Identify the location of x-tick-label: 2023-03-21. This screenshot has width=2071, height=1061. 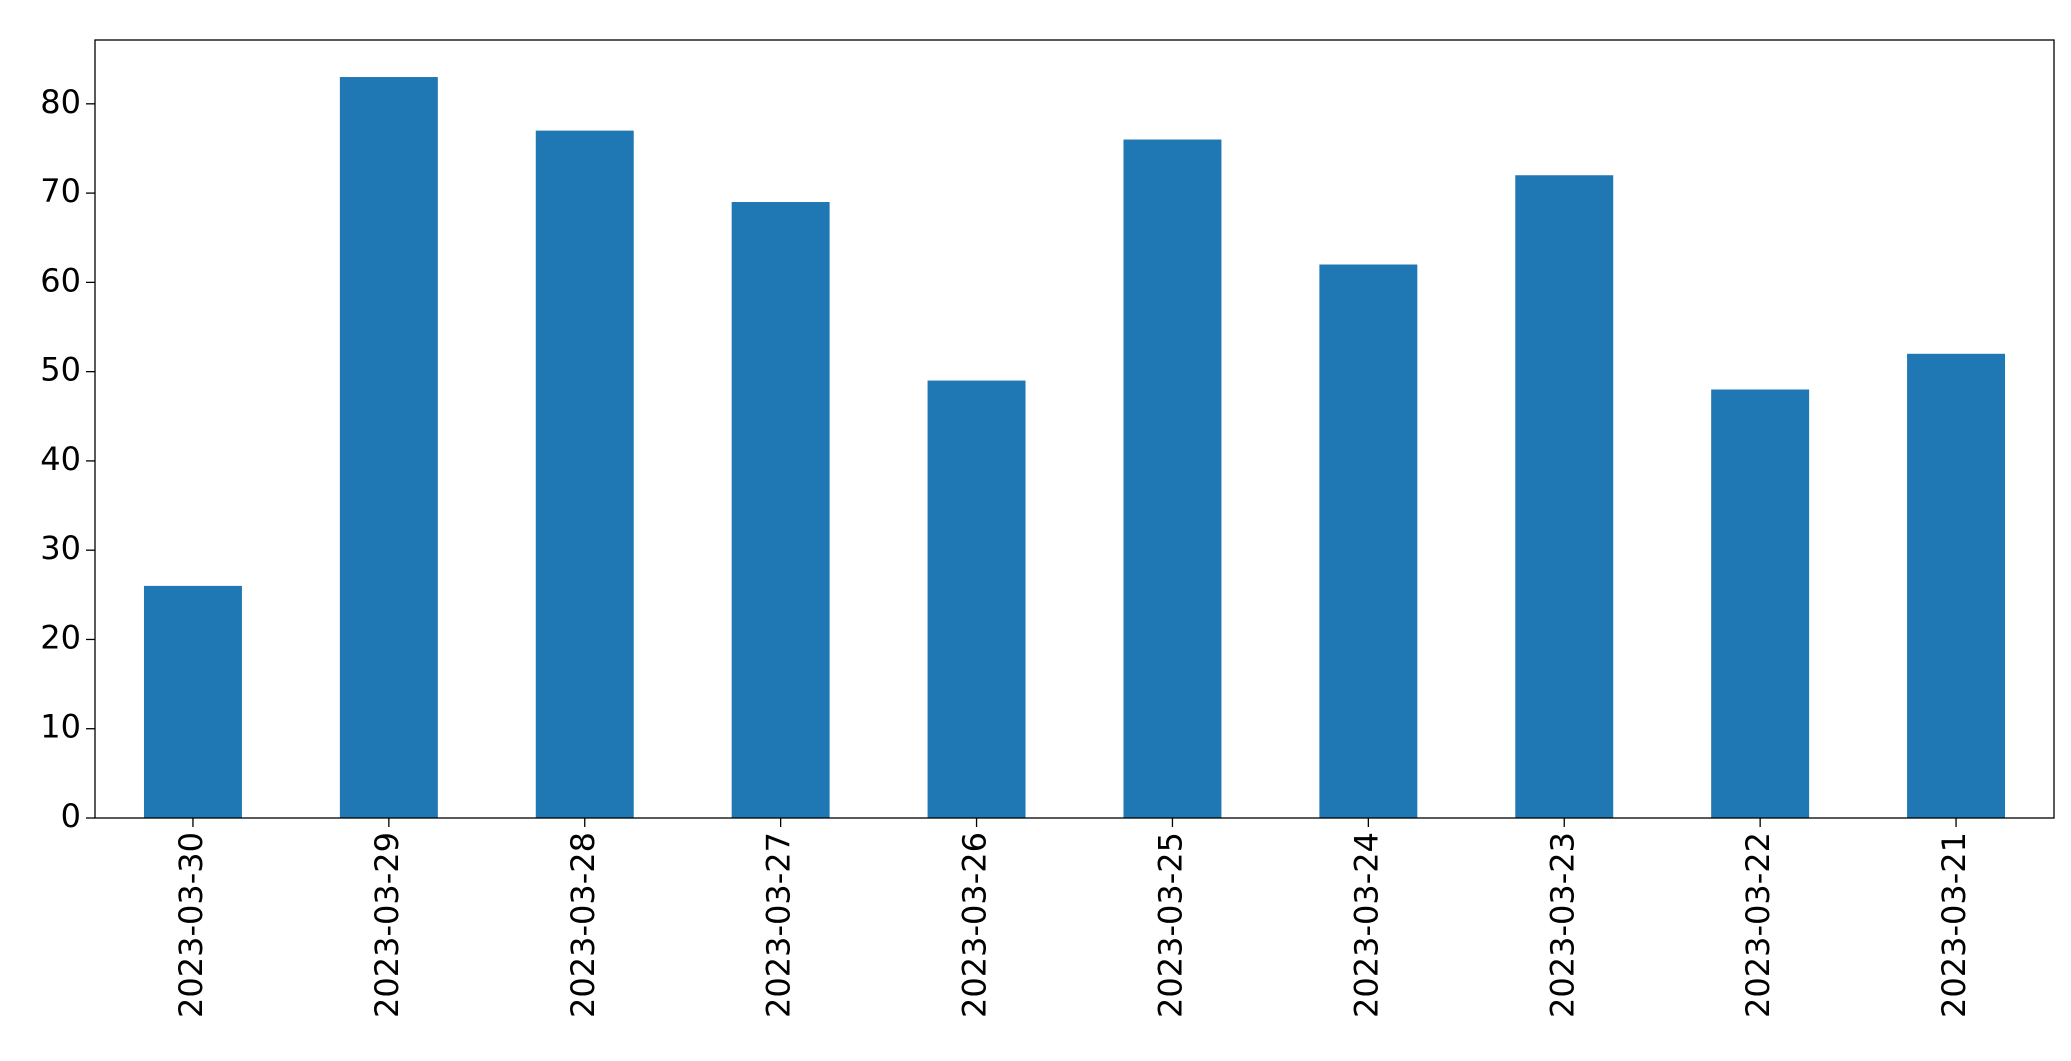
(1954, 925).